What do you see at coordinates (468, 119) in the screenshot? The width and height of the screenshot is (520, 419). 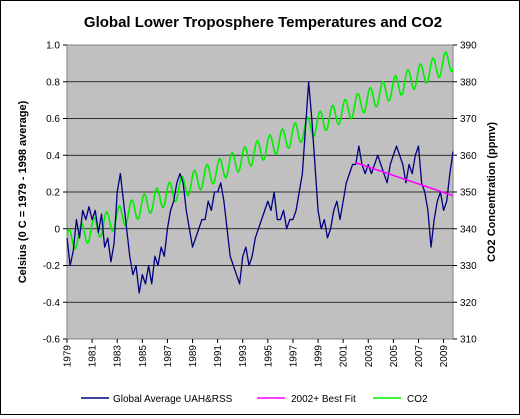 I see `right-tick-label: 370` at bounding box center [468, 119].